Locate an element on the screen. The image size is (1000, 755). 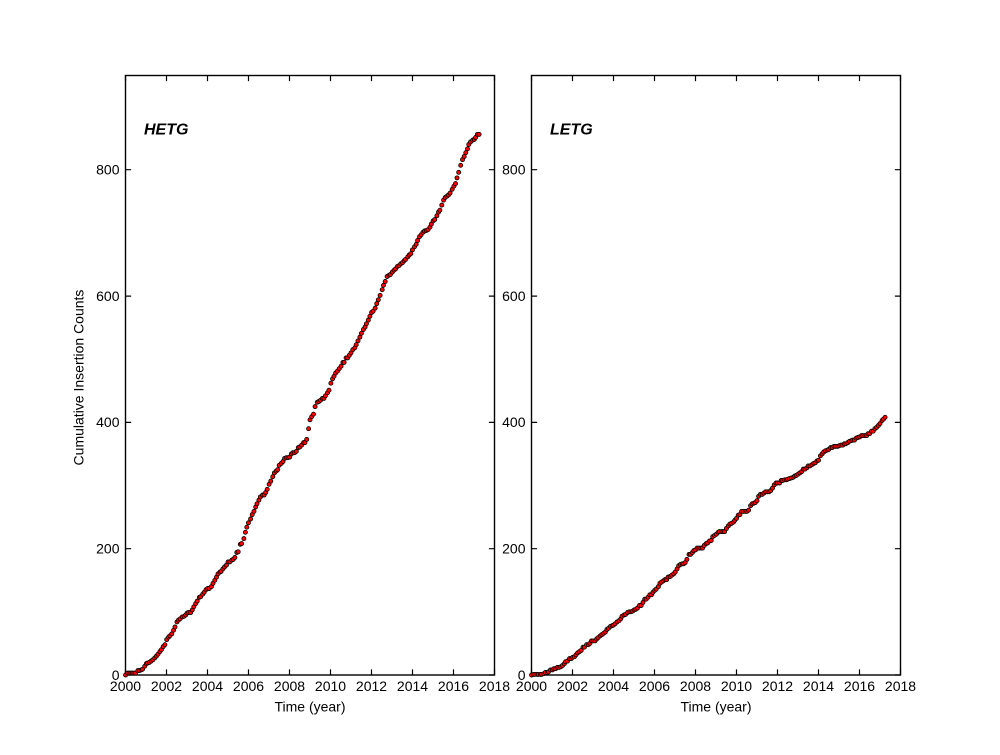
svg-text: LETG is located at coordinates (571, 130).